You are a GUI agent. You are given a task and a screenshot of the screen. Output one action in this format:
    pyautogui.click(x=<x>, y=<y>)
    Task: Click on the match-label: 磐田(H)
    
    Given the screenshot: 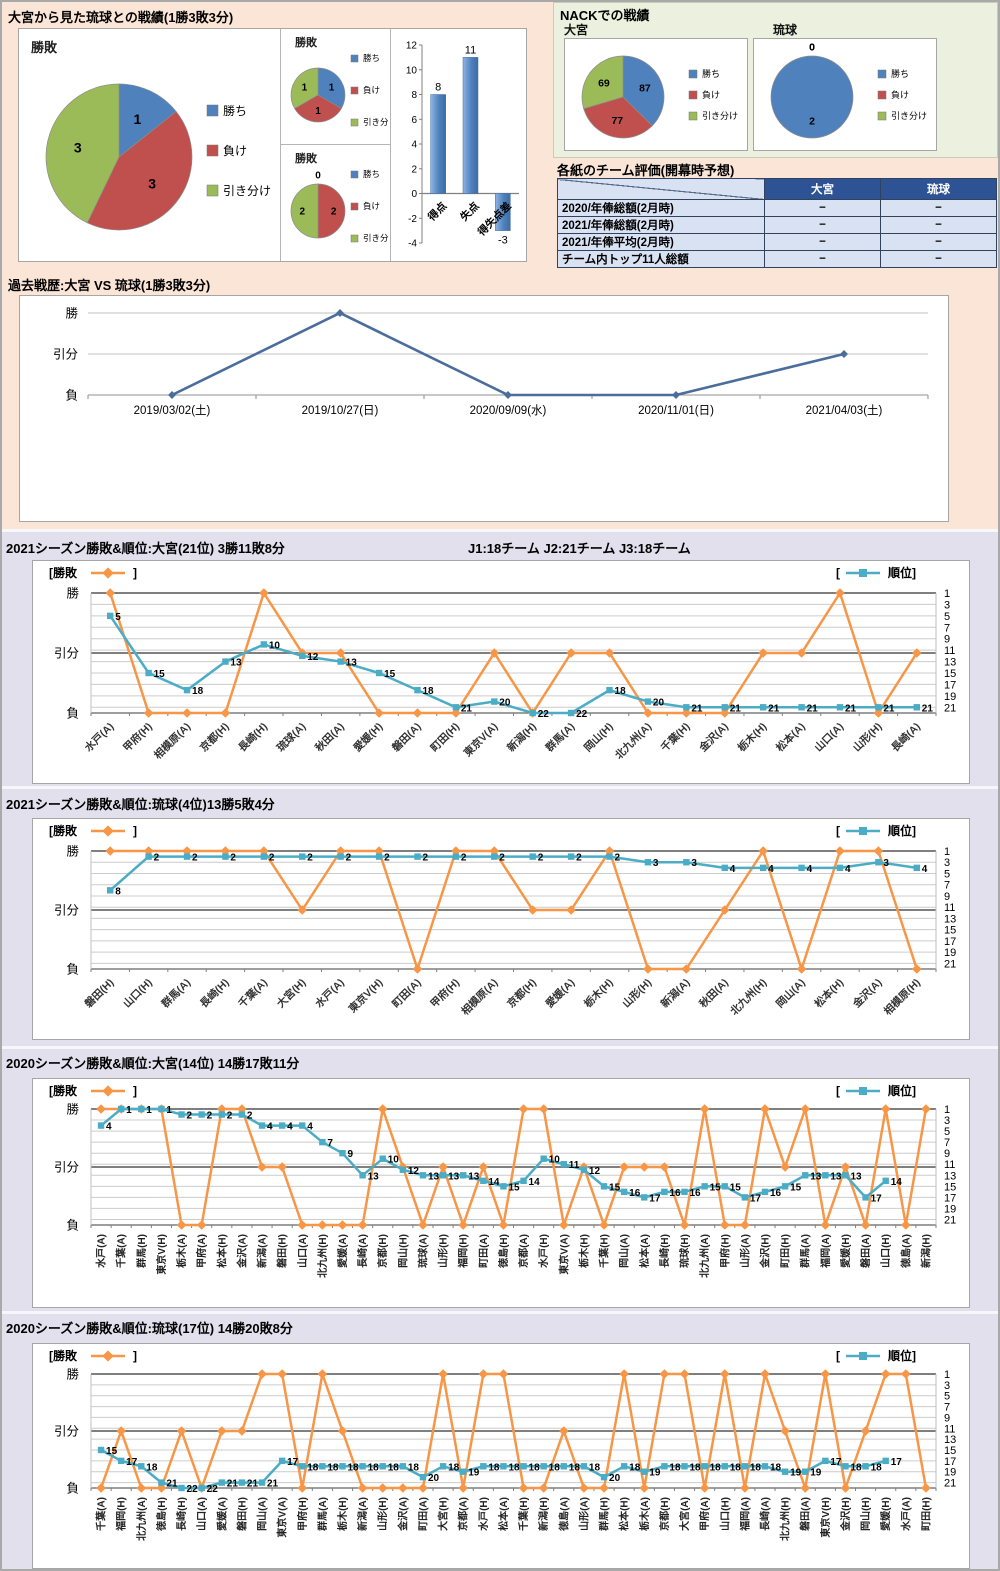 What is the action you would take?
    pyautogui.click(x=99, y=993)
    